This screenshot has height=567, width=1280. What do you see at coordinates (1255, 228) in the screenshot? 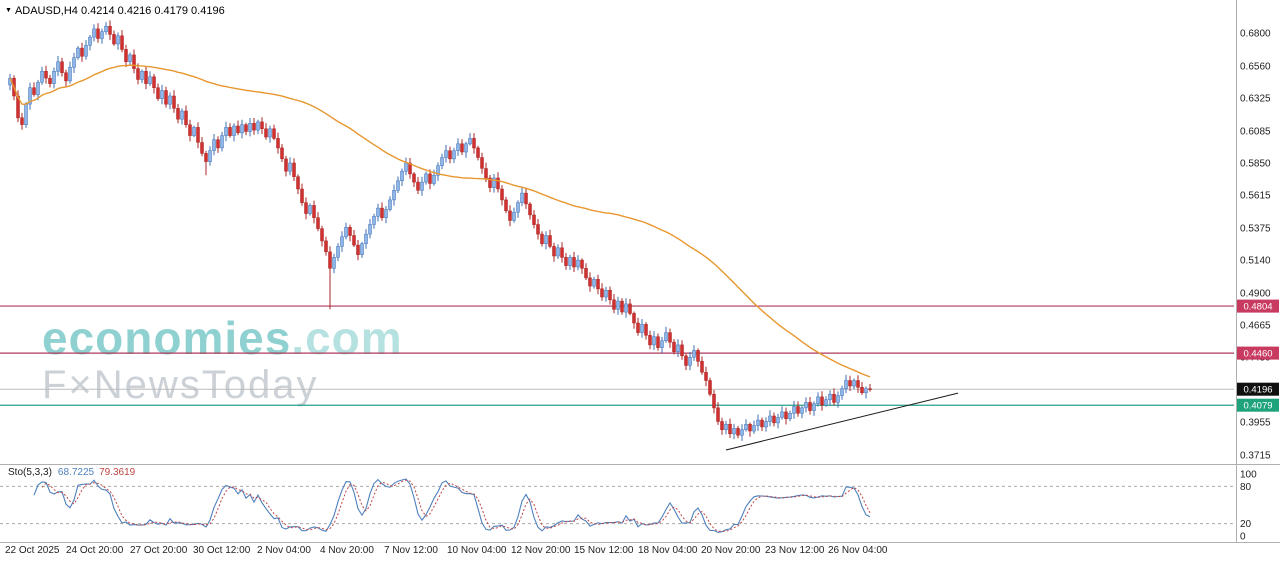
I see `axis-label: 0.5375` at bounding box center [1255, 228].